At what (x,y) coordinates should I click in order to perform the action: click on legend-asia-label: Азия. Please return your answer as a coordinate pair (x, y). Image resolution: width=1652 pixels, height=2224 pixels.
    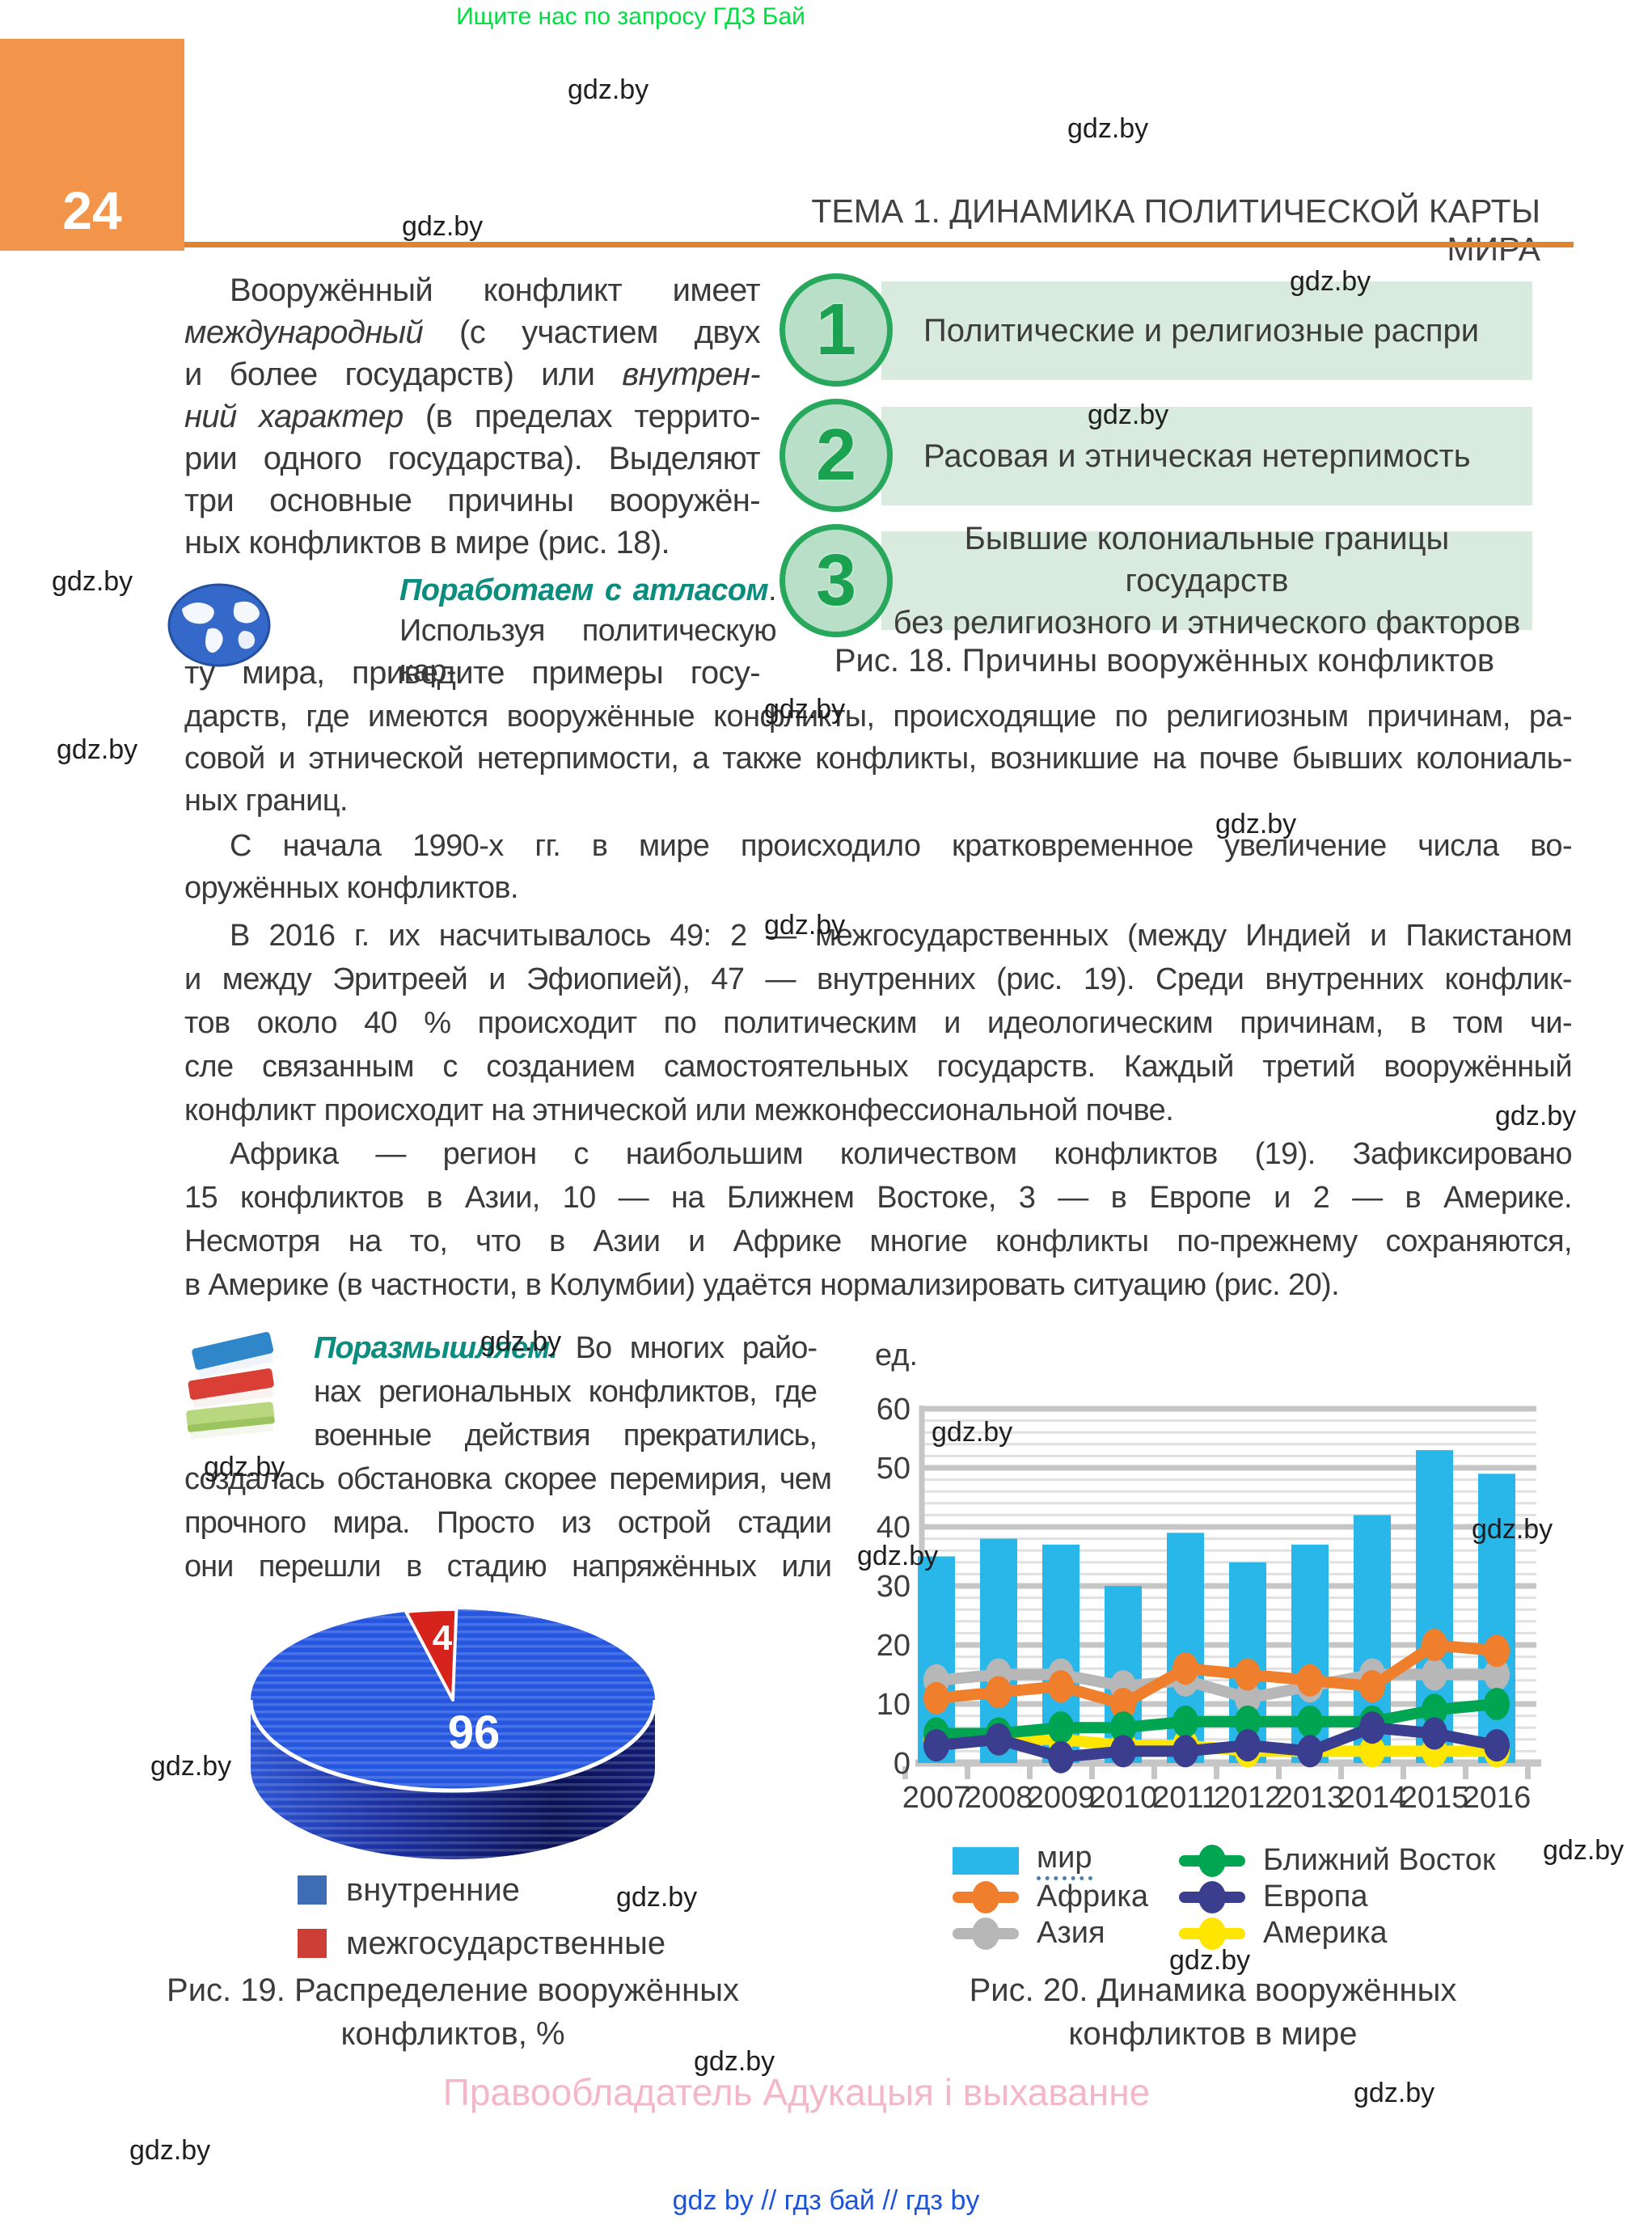
    Looking at the image, I should click on (1071, 1933).